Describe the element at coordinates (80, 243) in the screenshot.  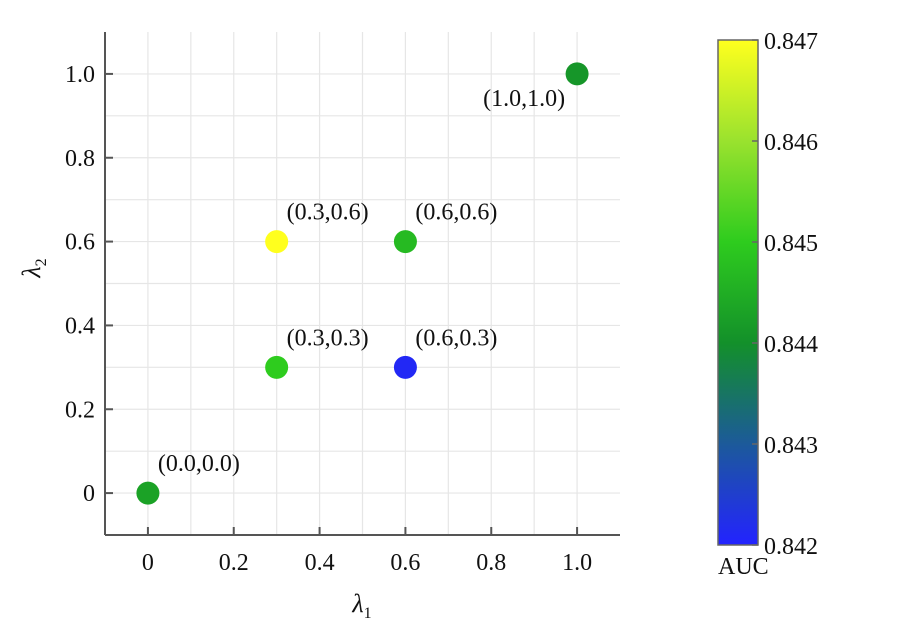
I see `y-tick-label: 0.6` at that location.